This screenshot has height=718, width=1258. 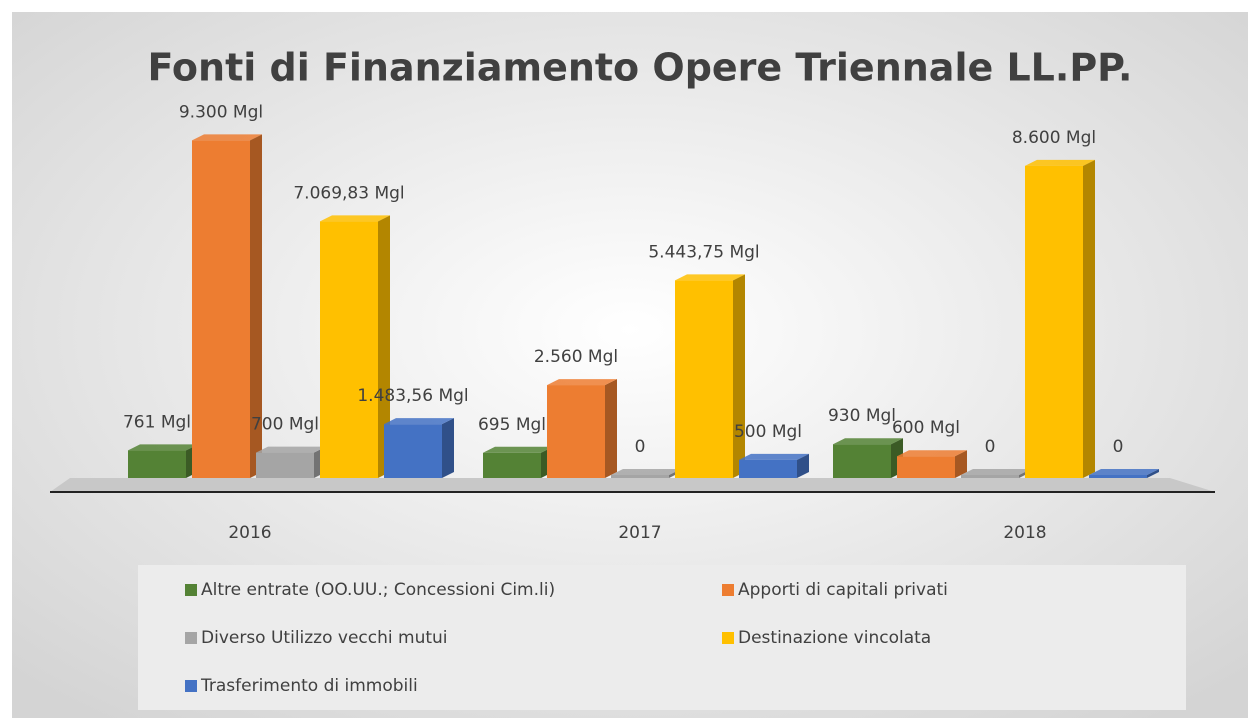 What do you see at coordinates (834, 638) in the screenshot?
I see `legend-label: Destinazione vincolata` at bounding box center [834, 638].